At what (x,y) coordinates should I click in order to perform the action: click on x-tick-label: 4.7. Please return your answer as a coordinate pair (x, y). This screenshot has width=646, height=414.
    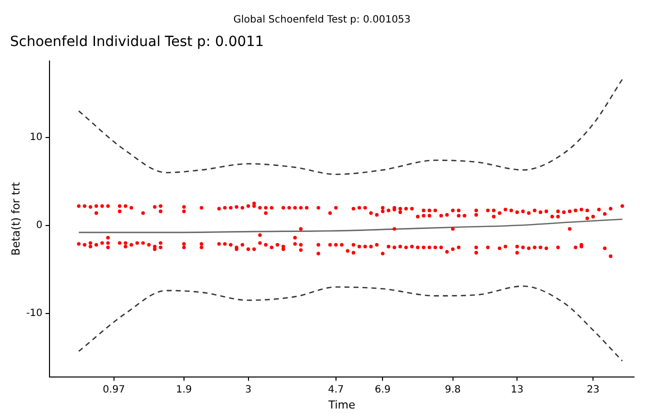
    Looking at the image, I should click on (336, 390).